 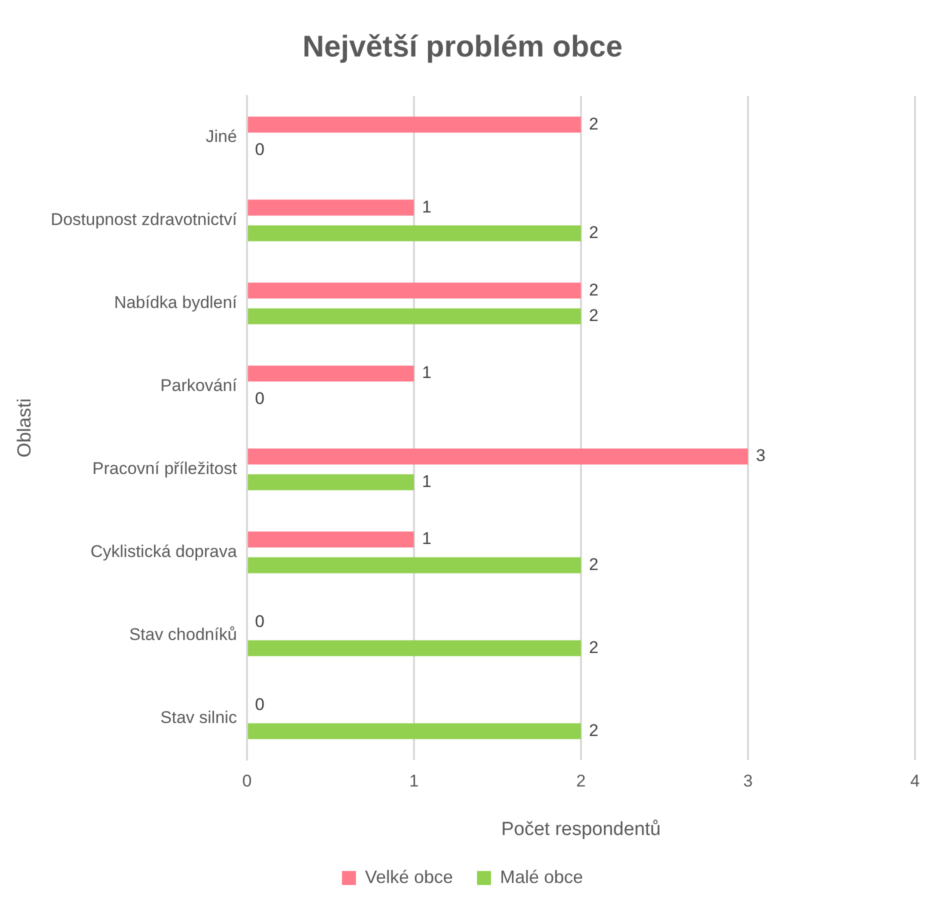 What do you see at coordinates (199, 386) in the screenshot?
I see `y-tick-label: Parkování` at bounding box center [199, 386].